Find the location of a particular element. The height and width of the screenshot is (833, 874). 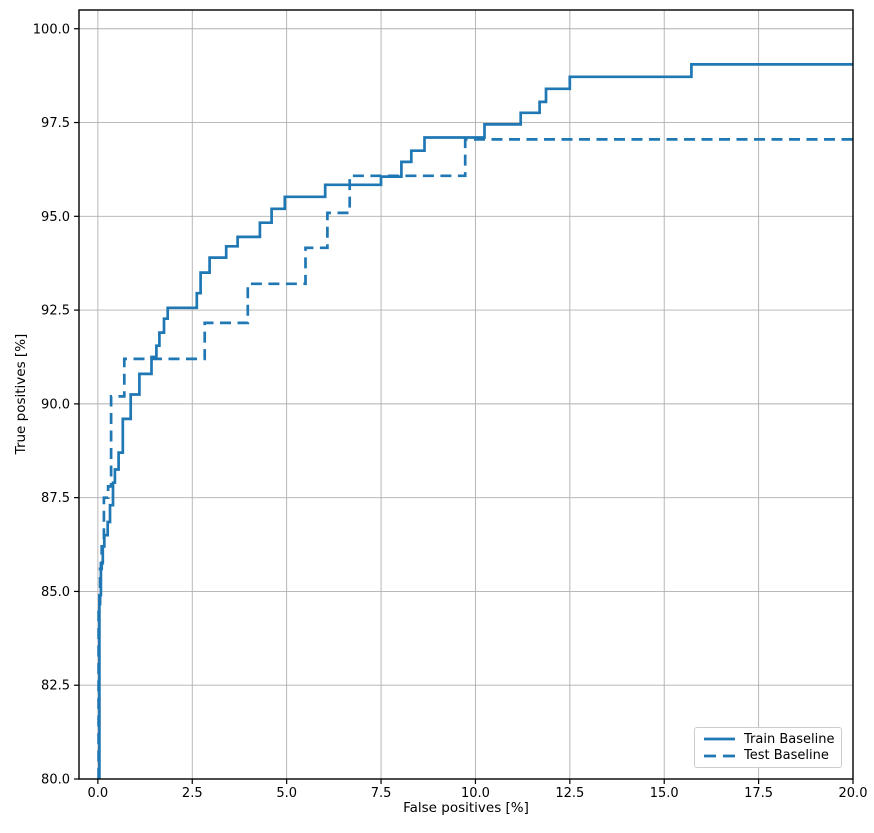

x-tick-label: 10.0 is located at coordinates (475, 793).